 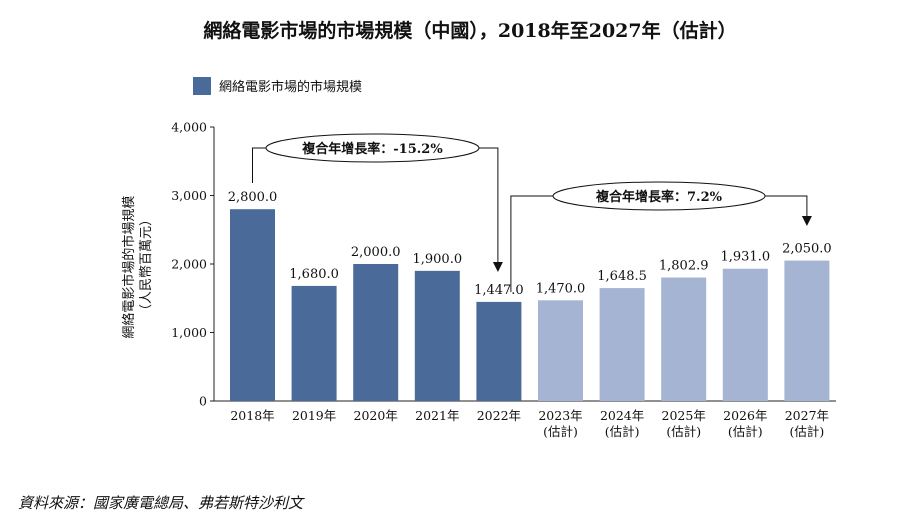 I want to click on data-label: 2,050.0, so click(x=807, y=249).